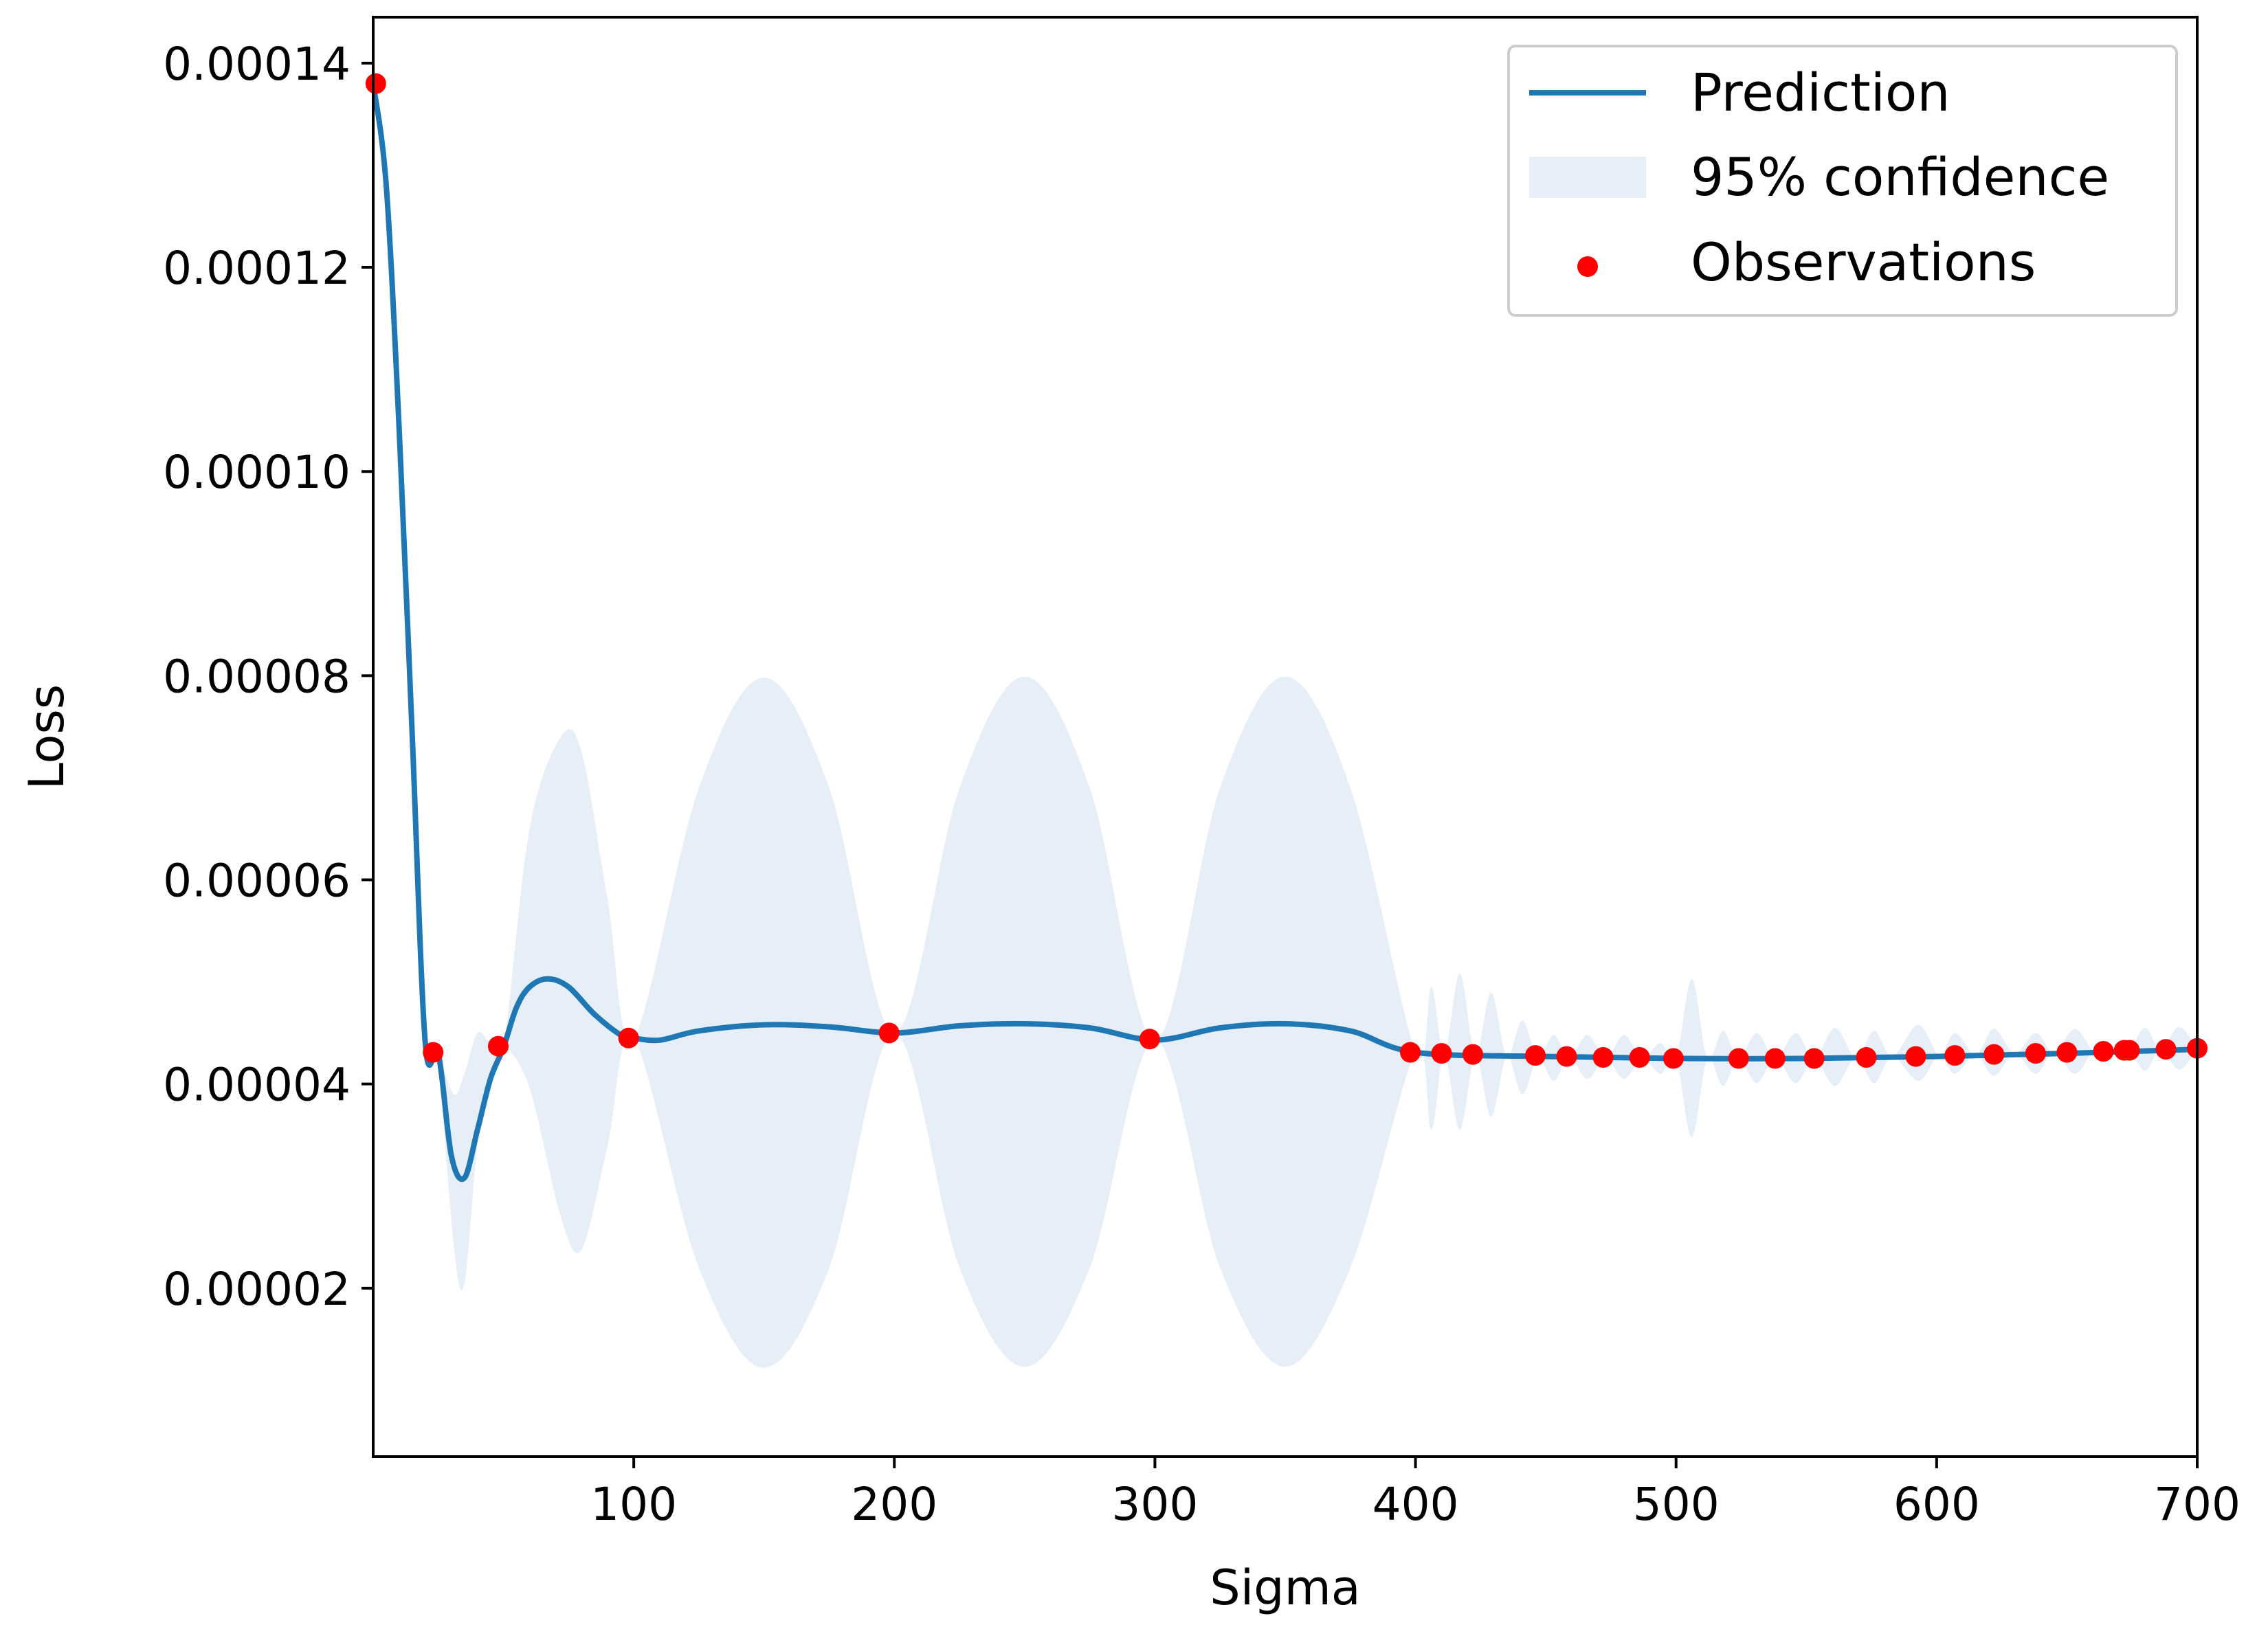 Image resolution: width=2268 pixels, height=1649 pixels. What do you see at coordinates (47, 737) in the screenshot?
I see `y-axis-title: Loss` at bounding box center [47, 737].